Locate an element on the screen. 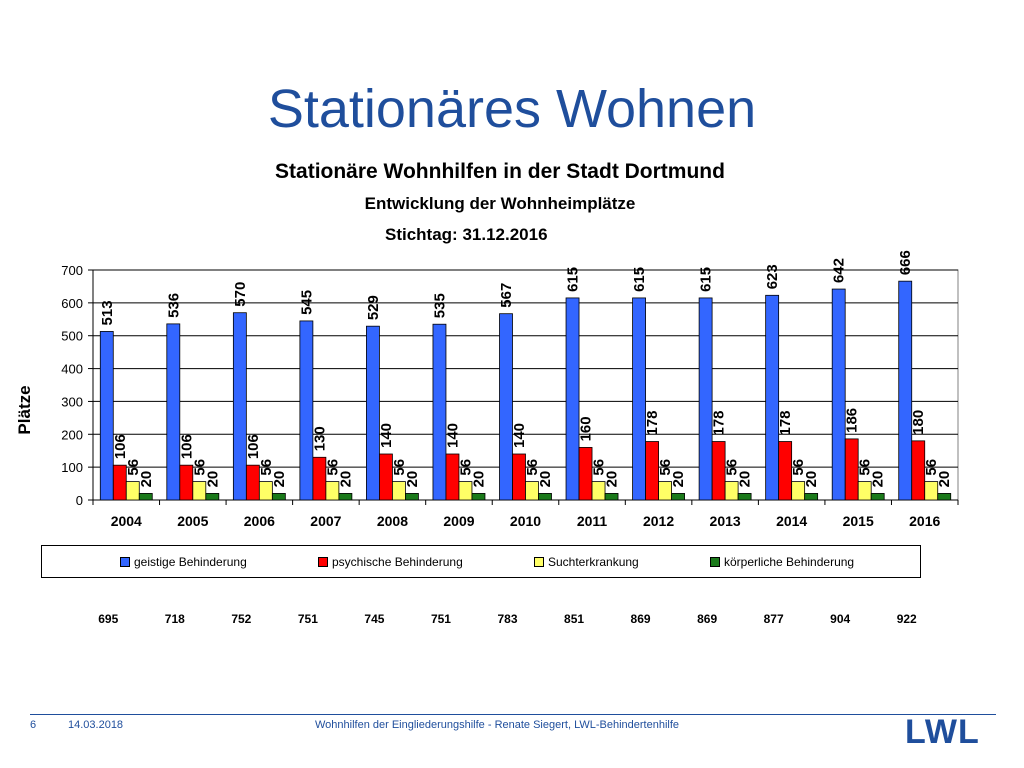 This screenshot has width=1024, height=768. y-tick-label: 700 is located at coordinates (72, 270).